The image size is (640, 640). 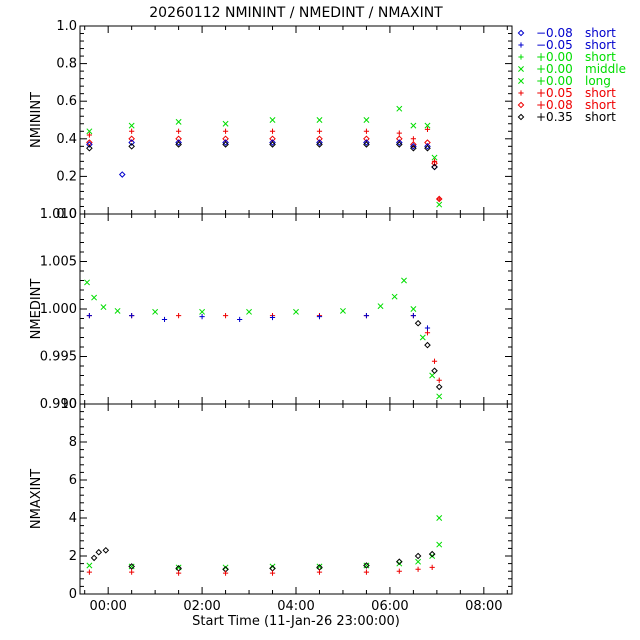 I want to click on y-tick-label: 0.4, so click(x=66, y=139).